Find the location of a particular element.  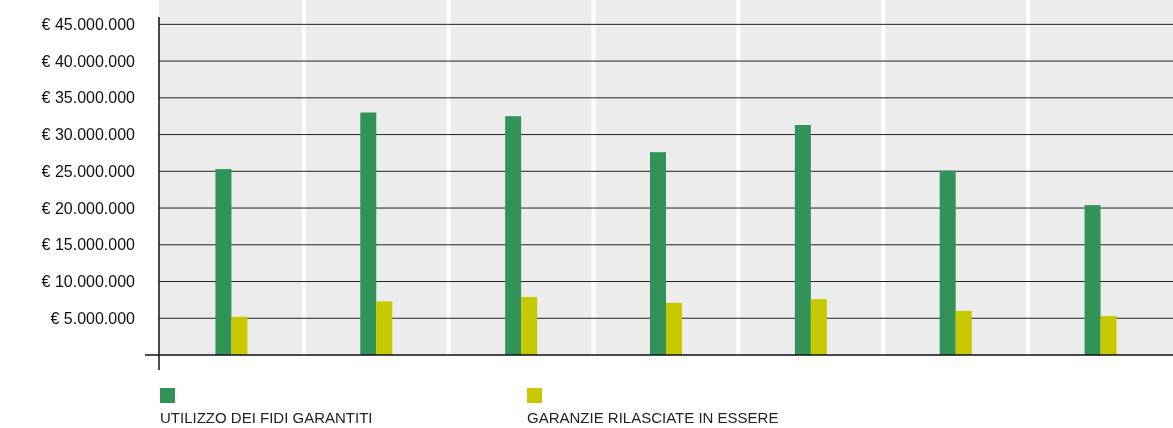

y-tick-label: € 30.000.000 is located at coordinates (88, 135).